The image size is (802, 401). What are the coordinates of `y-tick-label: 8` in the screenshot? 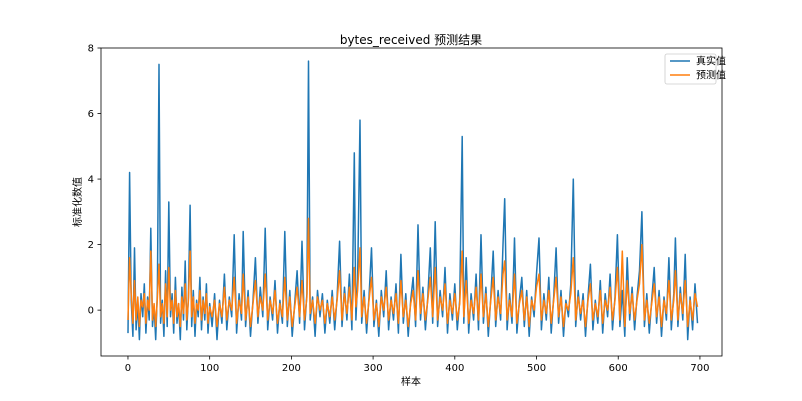 It's located at (91, 49).